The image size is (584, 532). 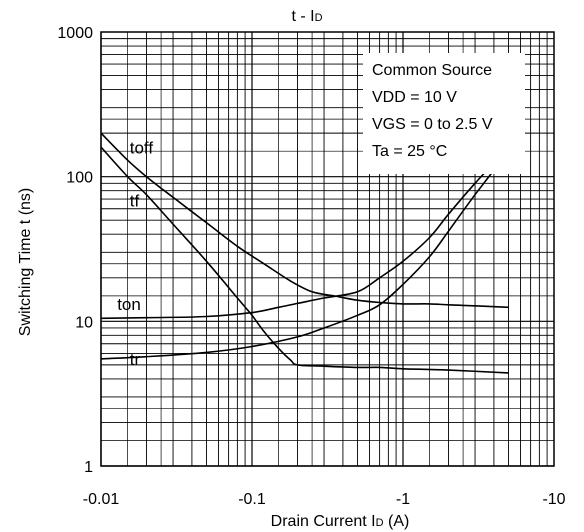 I want to click on y-tick-label: 1000, so click(x=75, y=33).